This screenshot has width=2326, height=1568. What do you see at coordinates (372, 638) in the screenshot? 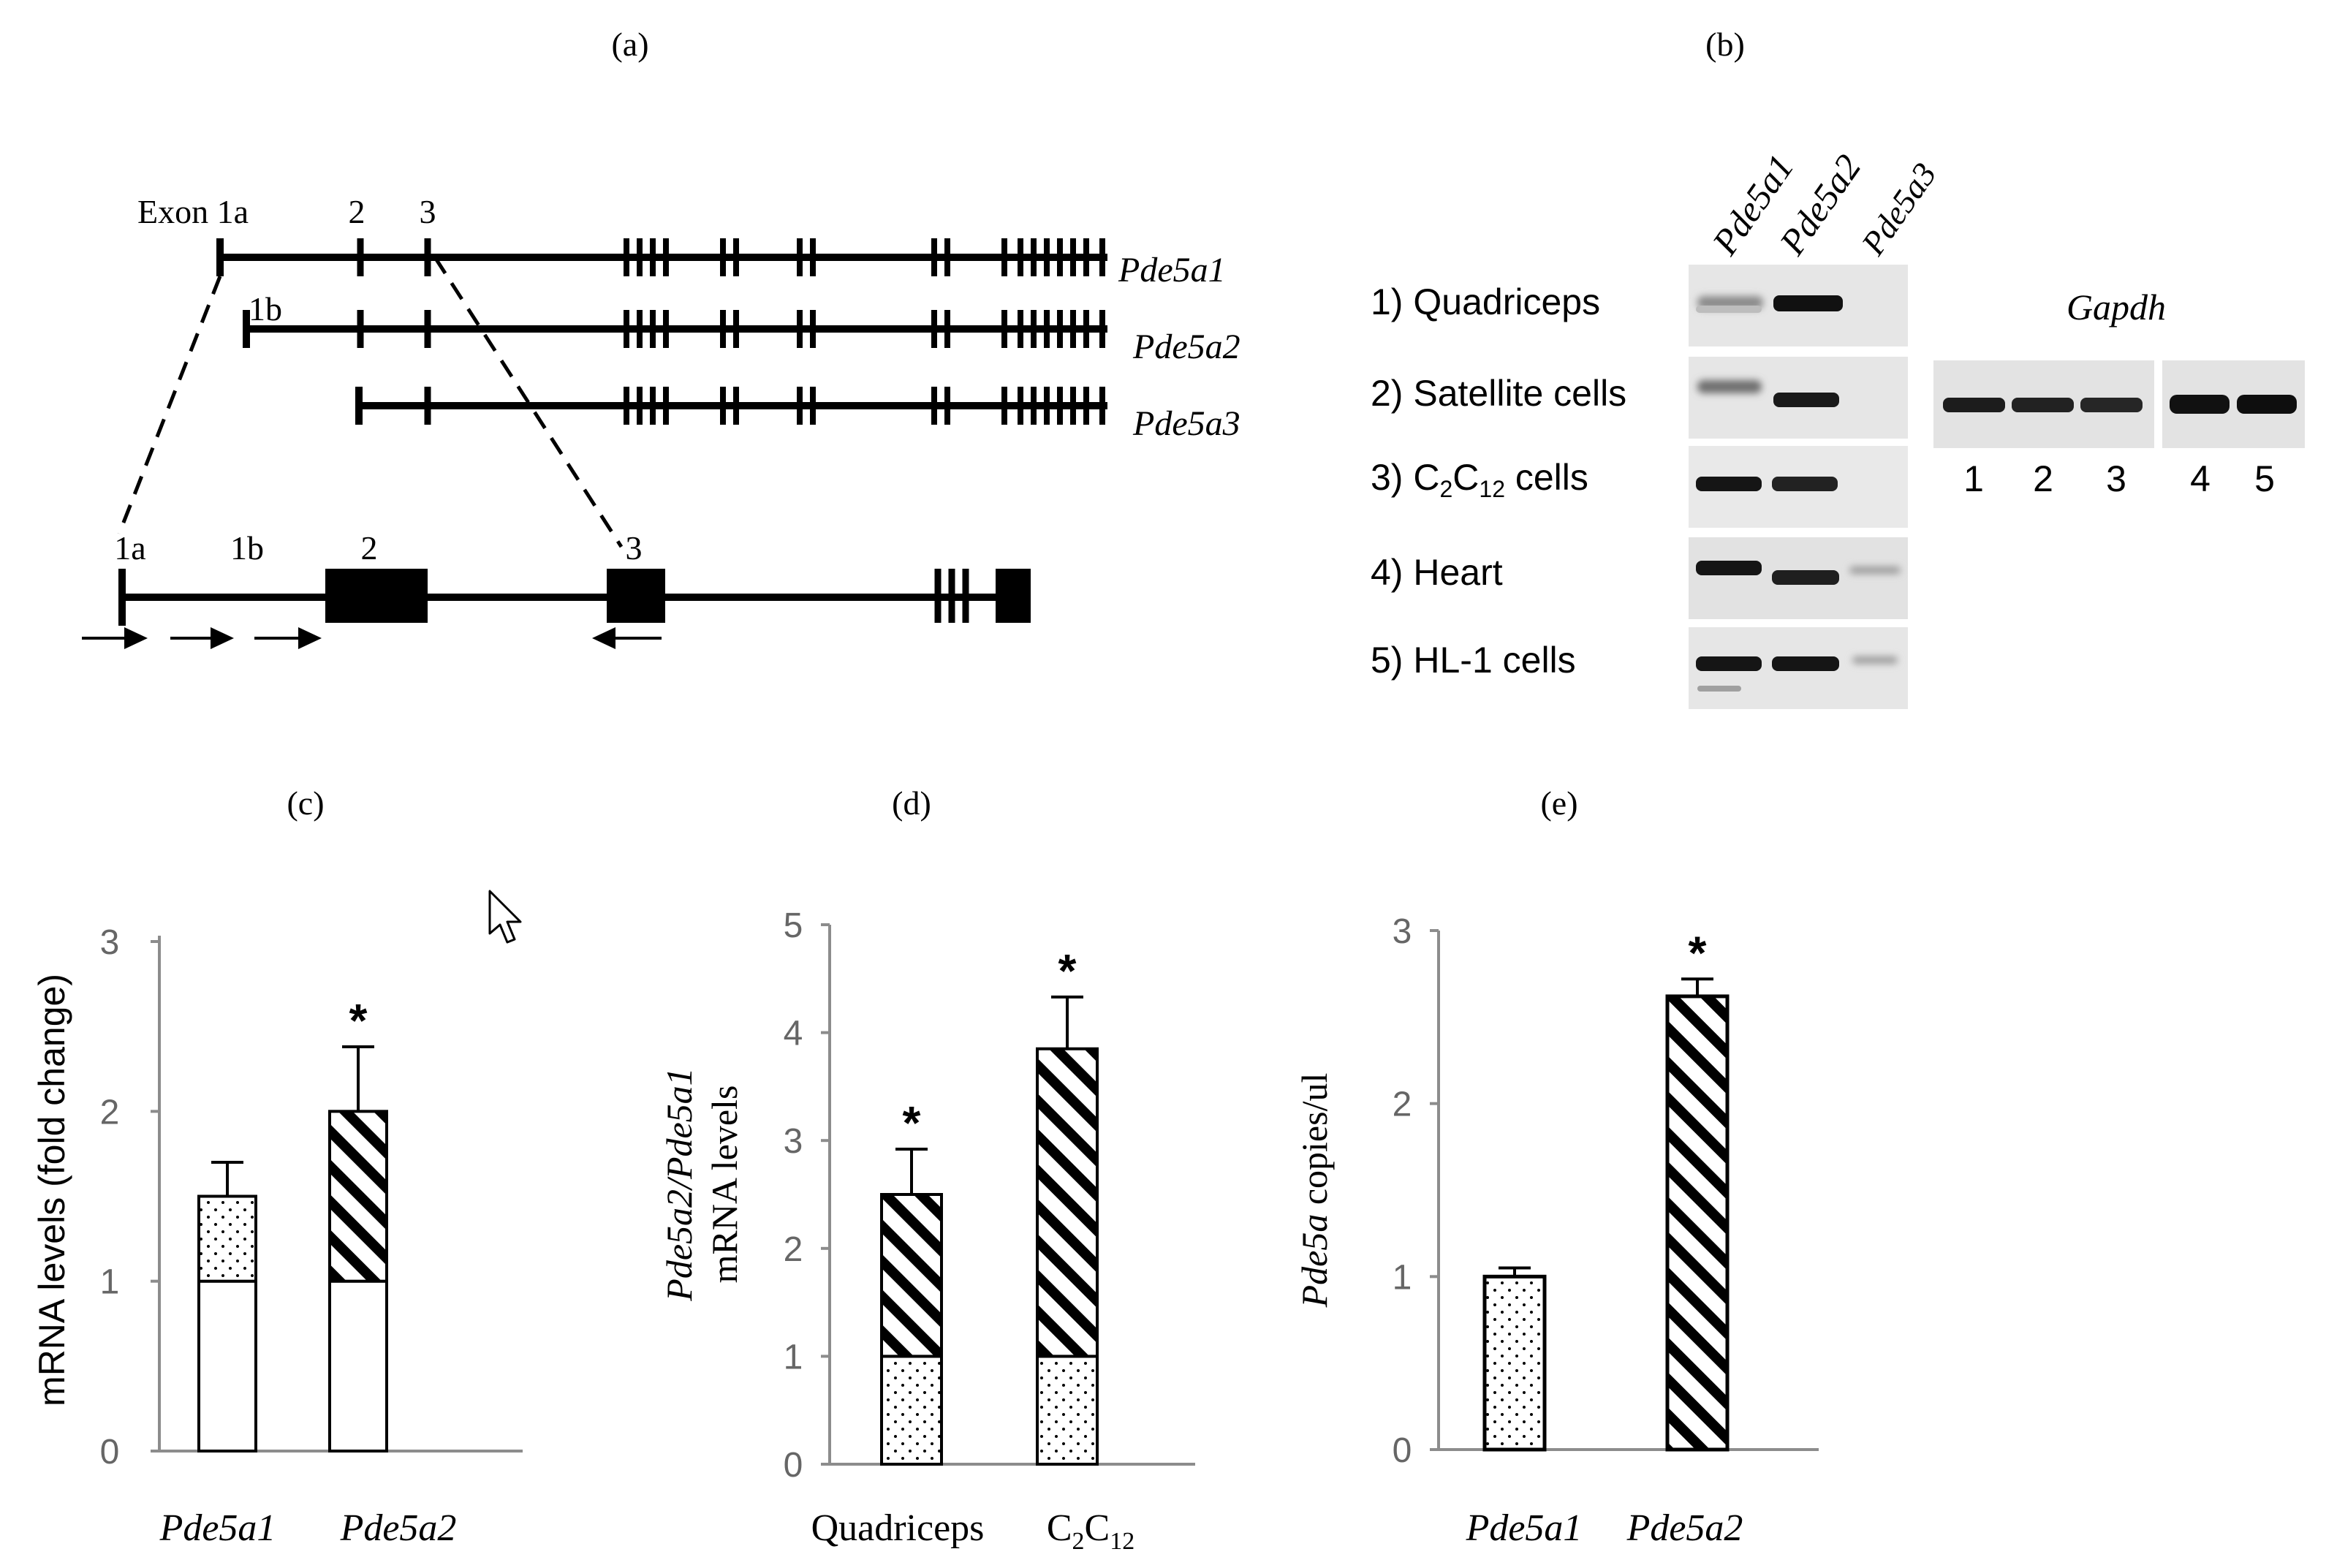
I see `primer-arrows` at bounding box center [372, 638].